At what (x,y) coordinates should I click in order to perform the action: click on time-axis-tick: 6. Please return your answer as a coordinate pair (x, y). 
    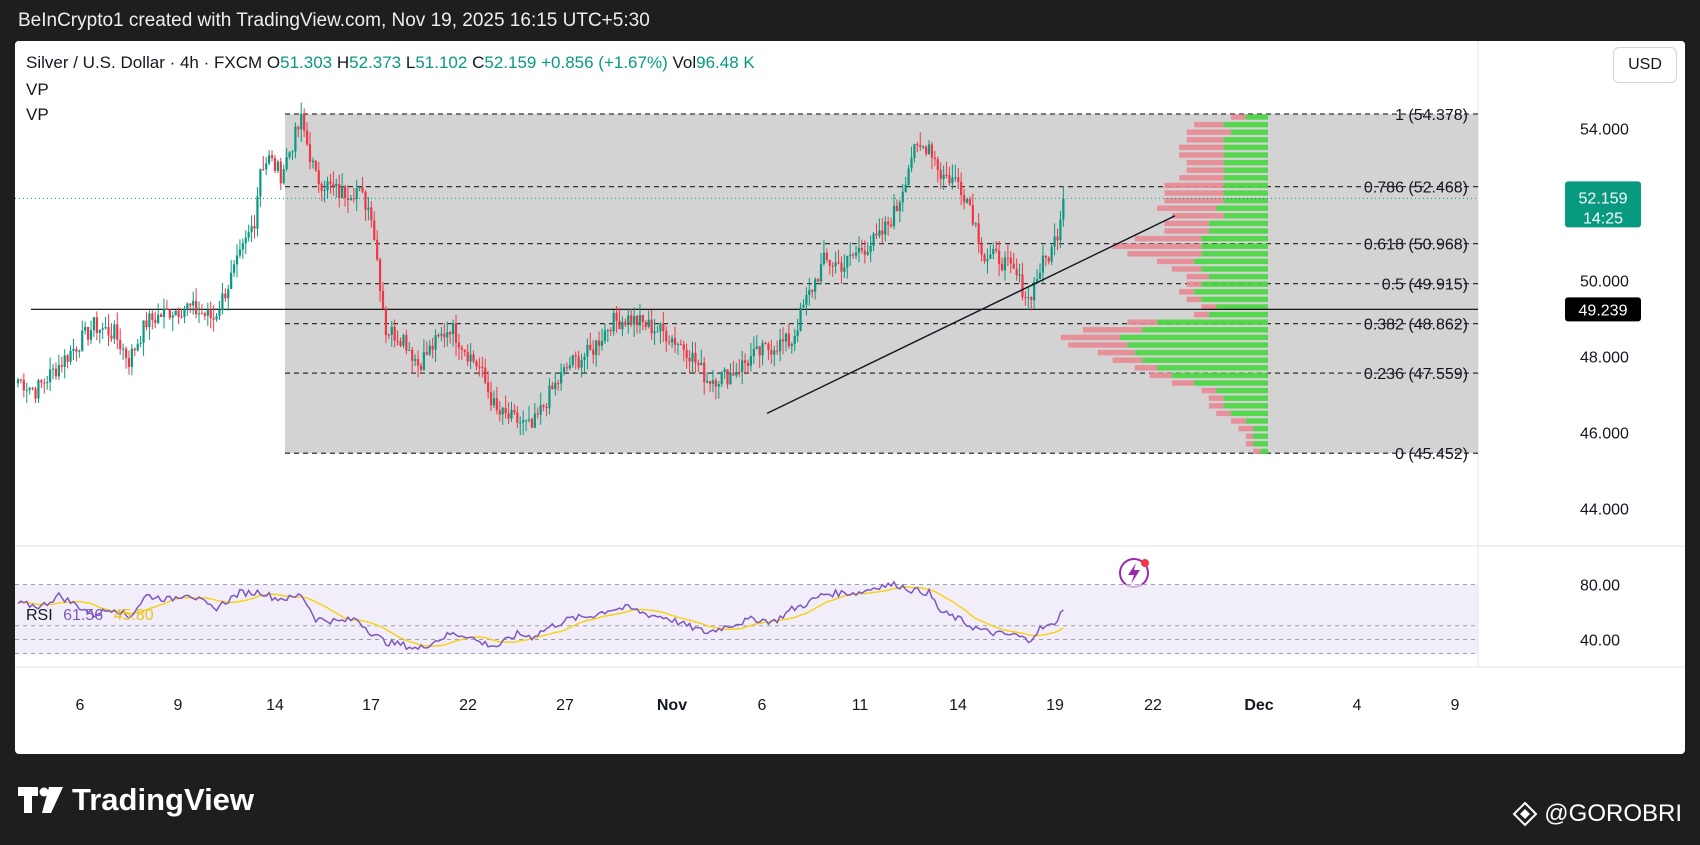
    Looking at the image, I should click on (762, 705).